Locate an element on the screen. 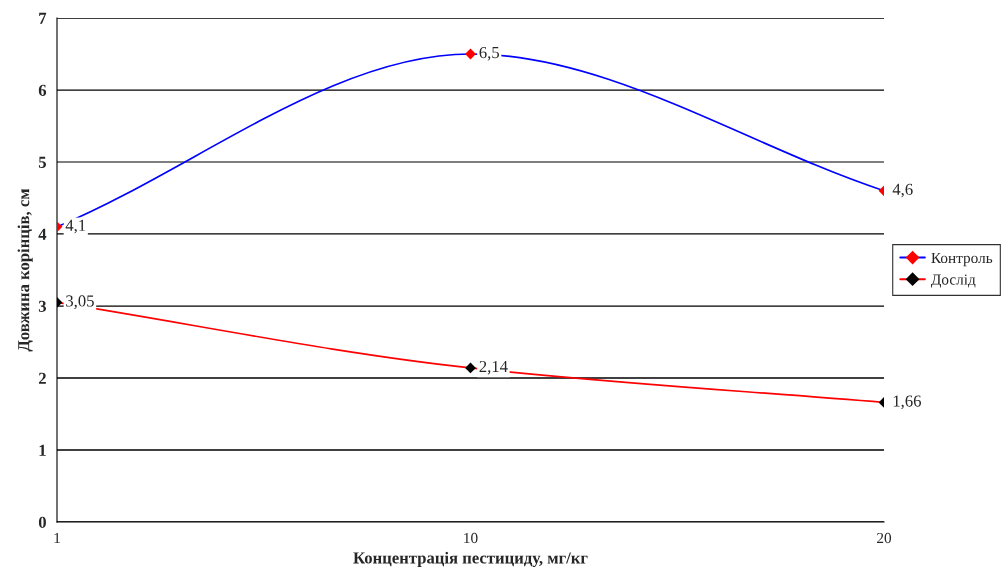  data-label: 1,66 is located at coordinates (907, 402).